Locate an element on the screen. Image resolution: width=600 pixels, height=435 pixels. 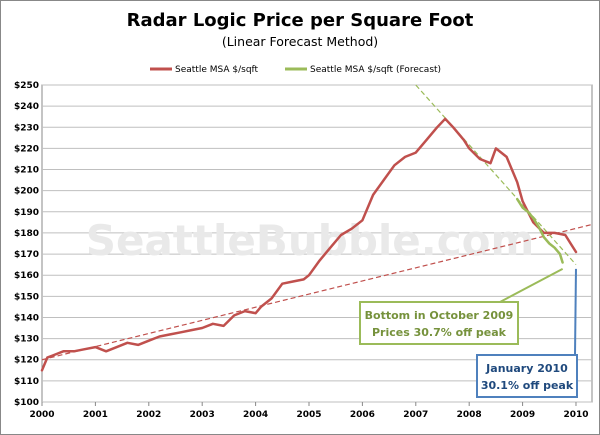
y-tick-label: $110 is located at coordinates (26, 382).